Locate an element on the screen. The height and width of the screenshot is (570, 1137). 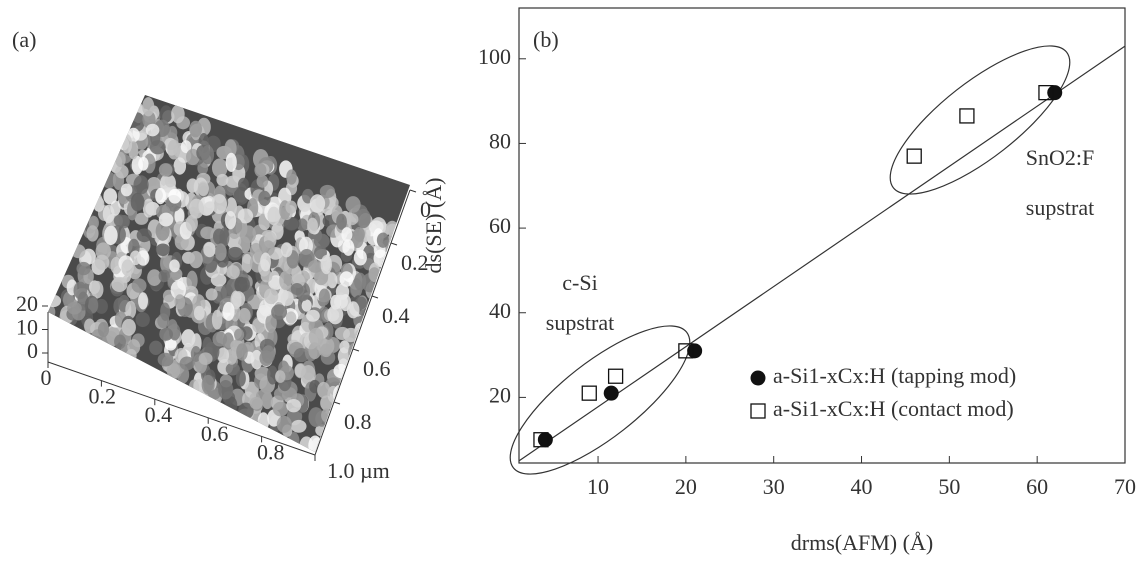
z-tick-label: 10 is located at coordinates (27, 327).